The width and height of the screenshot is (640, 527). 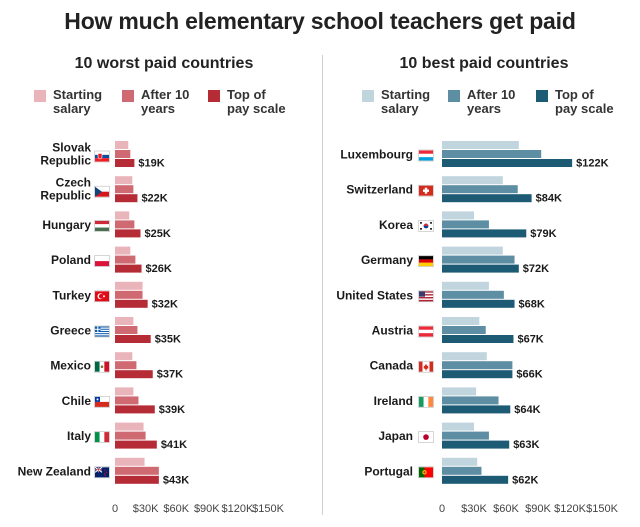 I want to click on flag-cl-icon, so click(x=102, y=402).